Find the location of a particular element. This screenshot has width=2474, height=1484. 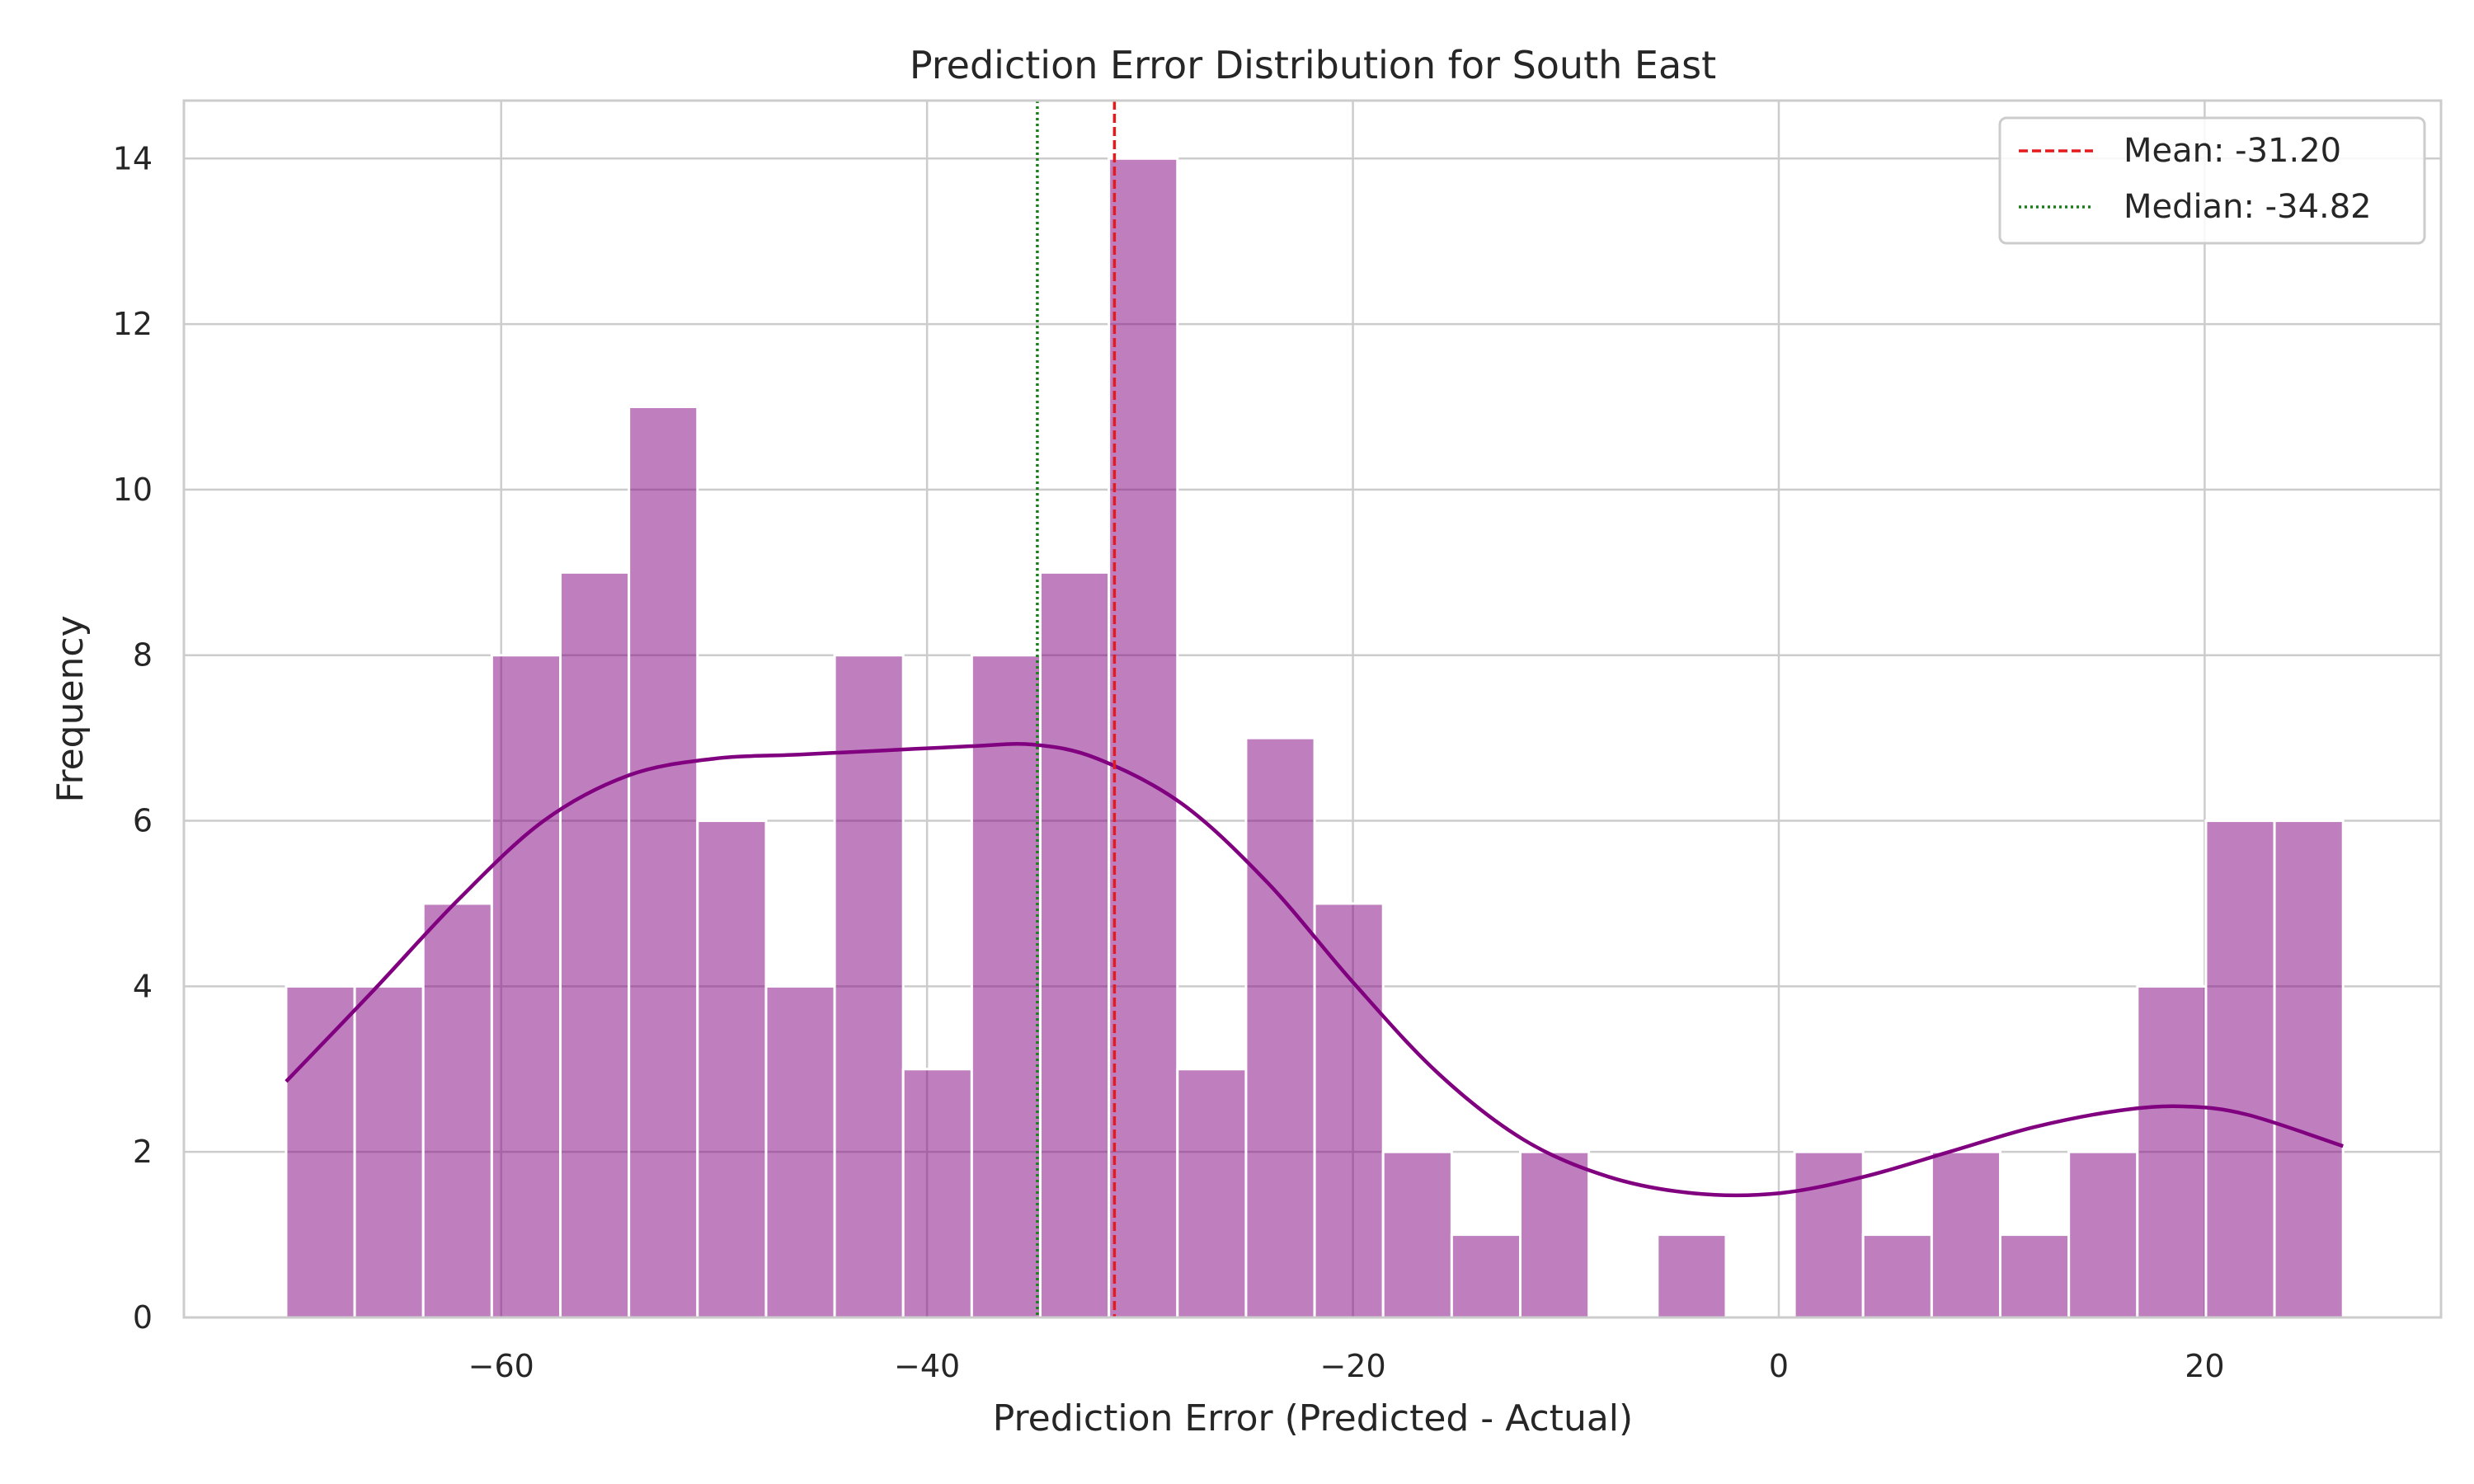

y-tick-label: 4 is located at coordinates (143, 986).